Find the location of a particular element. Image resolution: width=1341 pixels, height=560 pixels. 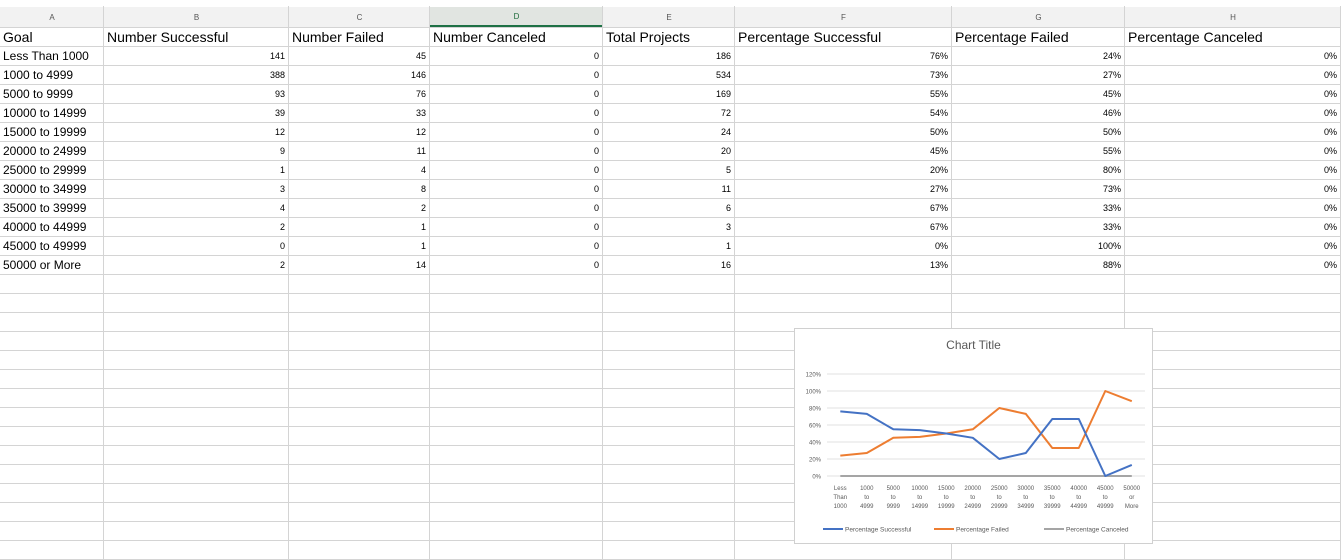

data-cell: 100% is located at coordinates (1109, 246).